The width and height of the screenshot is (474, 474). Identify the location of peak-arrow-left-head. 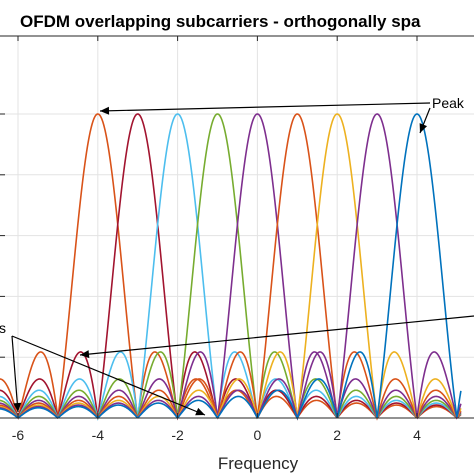
(105, 110).